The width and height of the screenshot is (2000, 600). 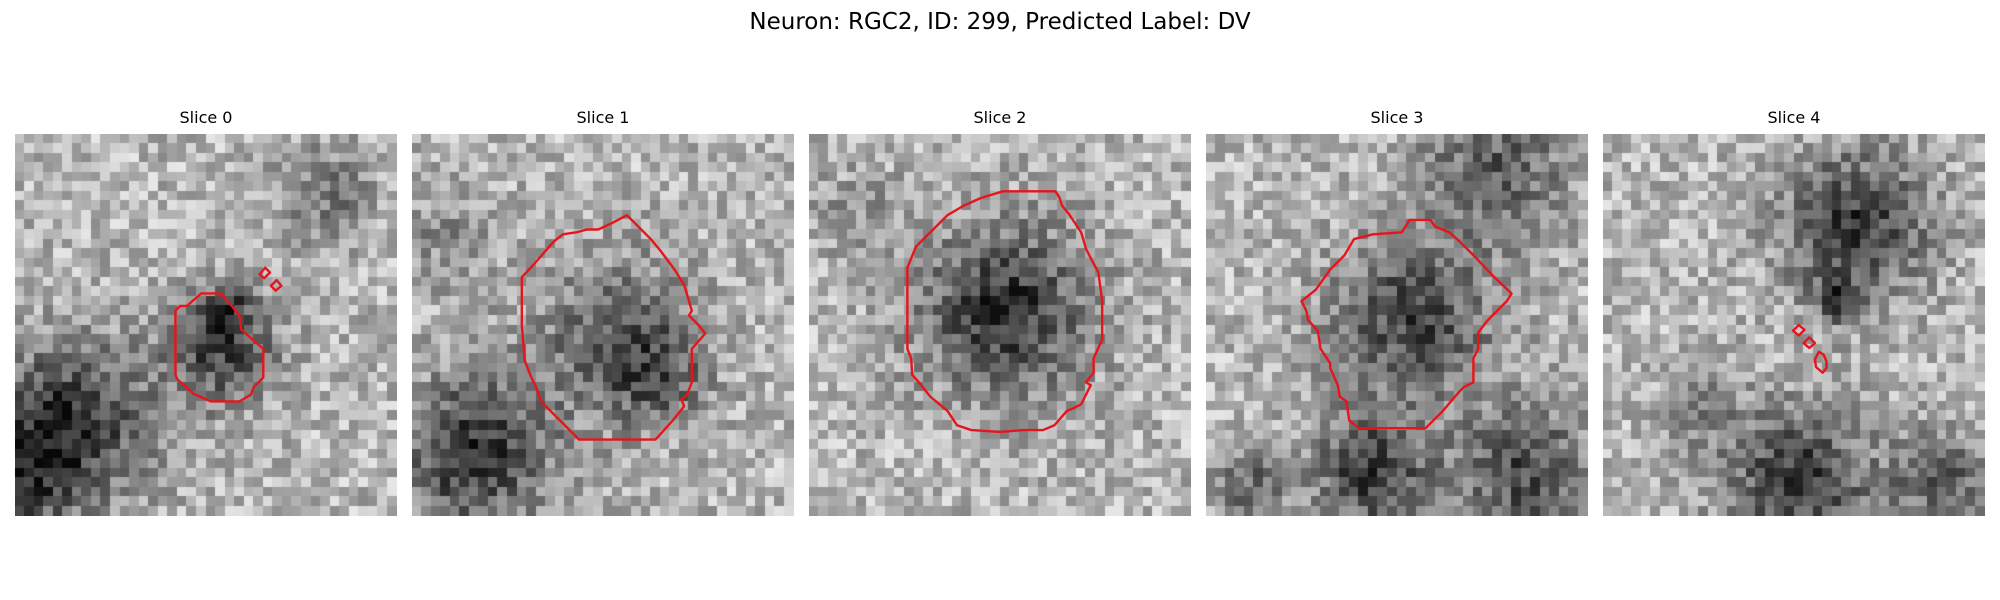 I want to click on slice-panel-0: Slice 0, so click(x=206, y=311).